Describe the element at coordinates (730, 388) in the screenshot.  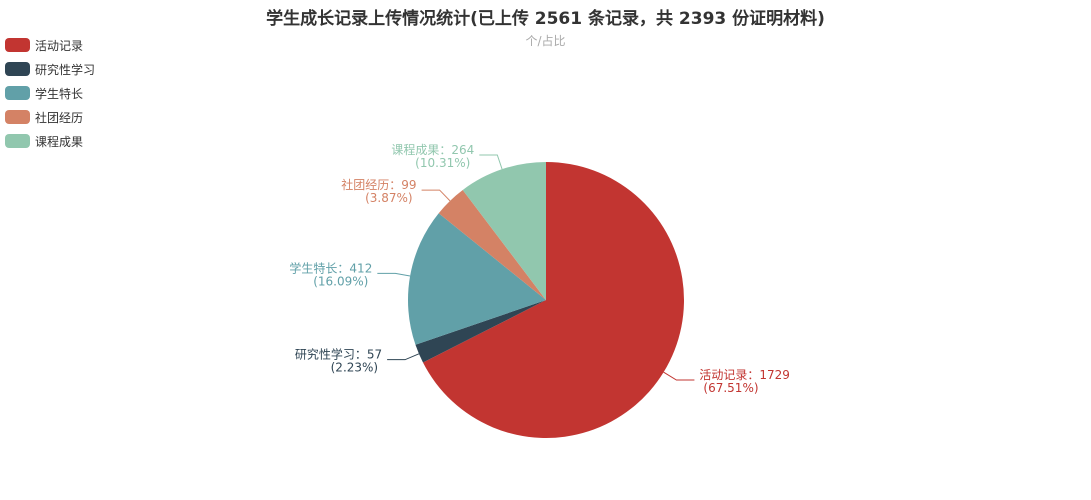
I see `slice-percent-activity: (67.51%)` at that location.